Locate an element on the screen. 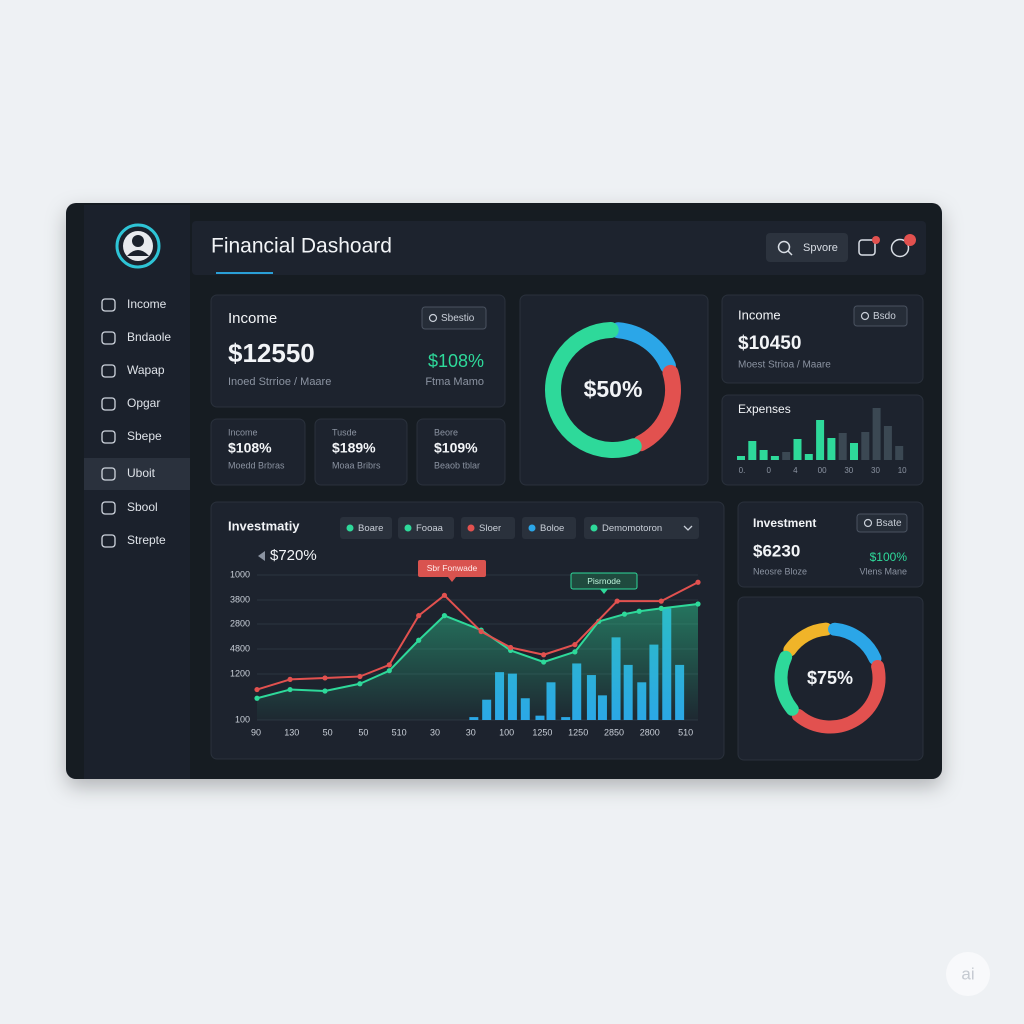  card-button-label: Sbestio is located at coordinates (458, 318).